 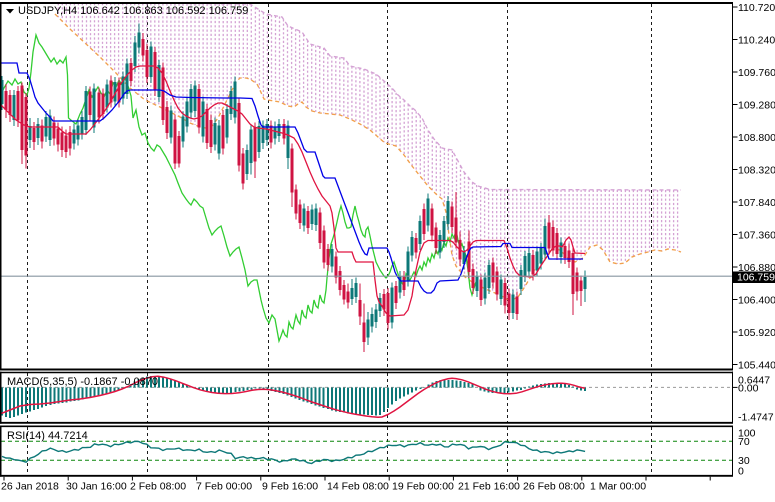 What do you see at coordinates (756, 8) in the screenshot?
I see `svg-text: 110.720` at bounding box center [756, 8].